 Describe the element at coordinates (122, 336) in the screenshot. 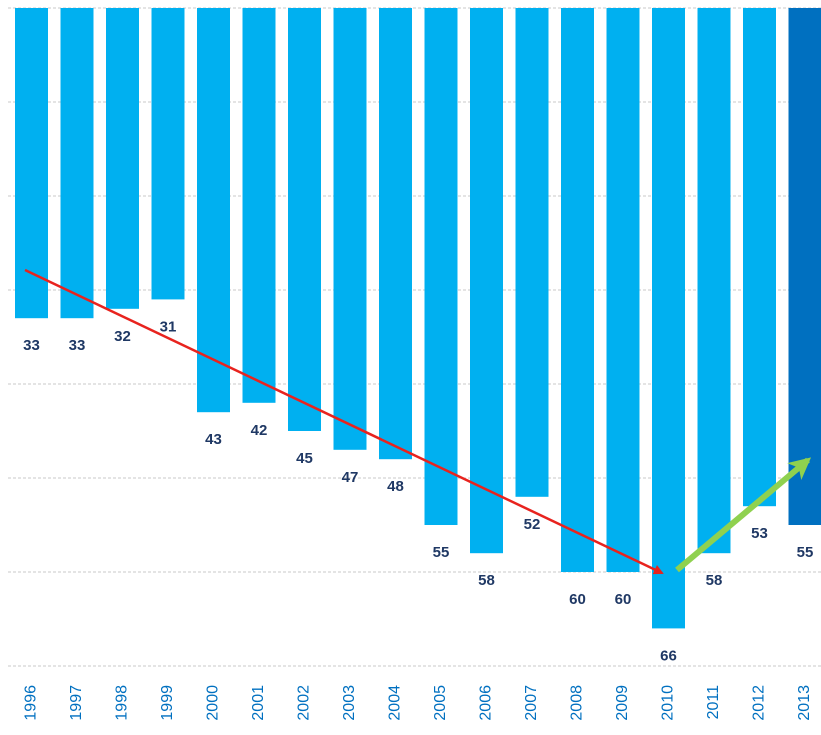

I see `value-label: 32` at that location.